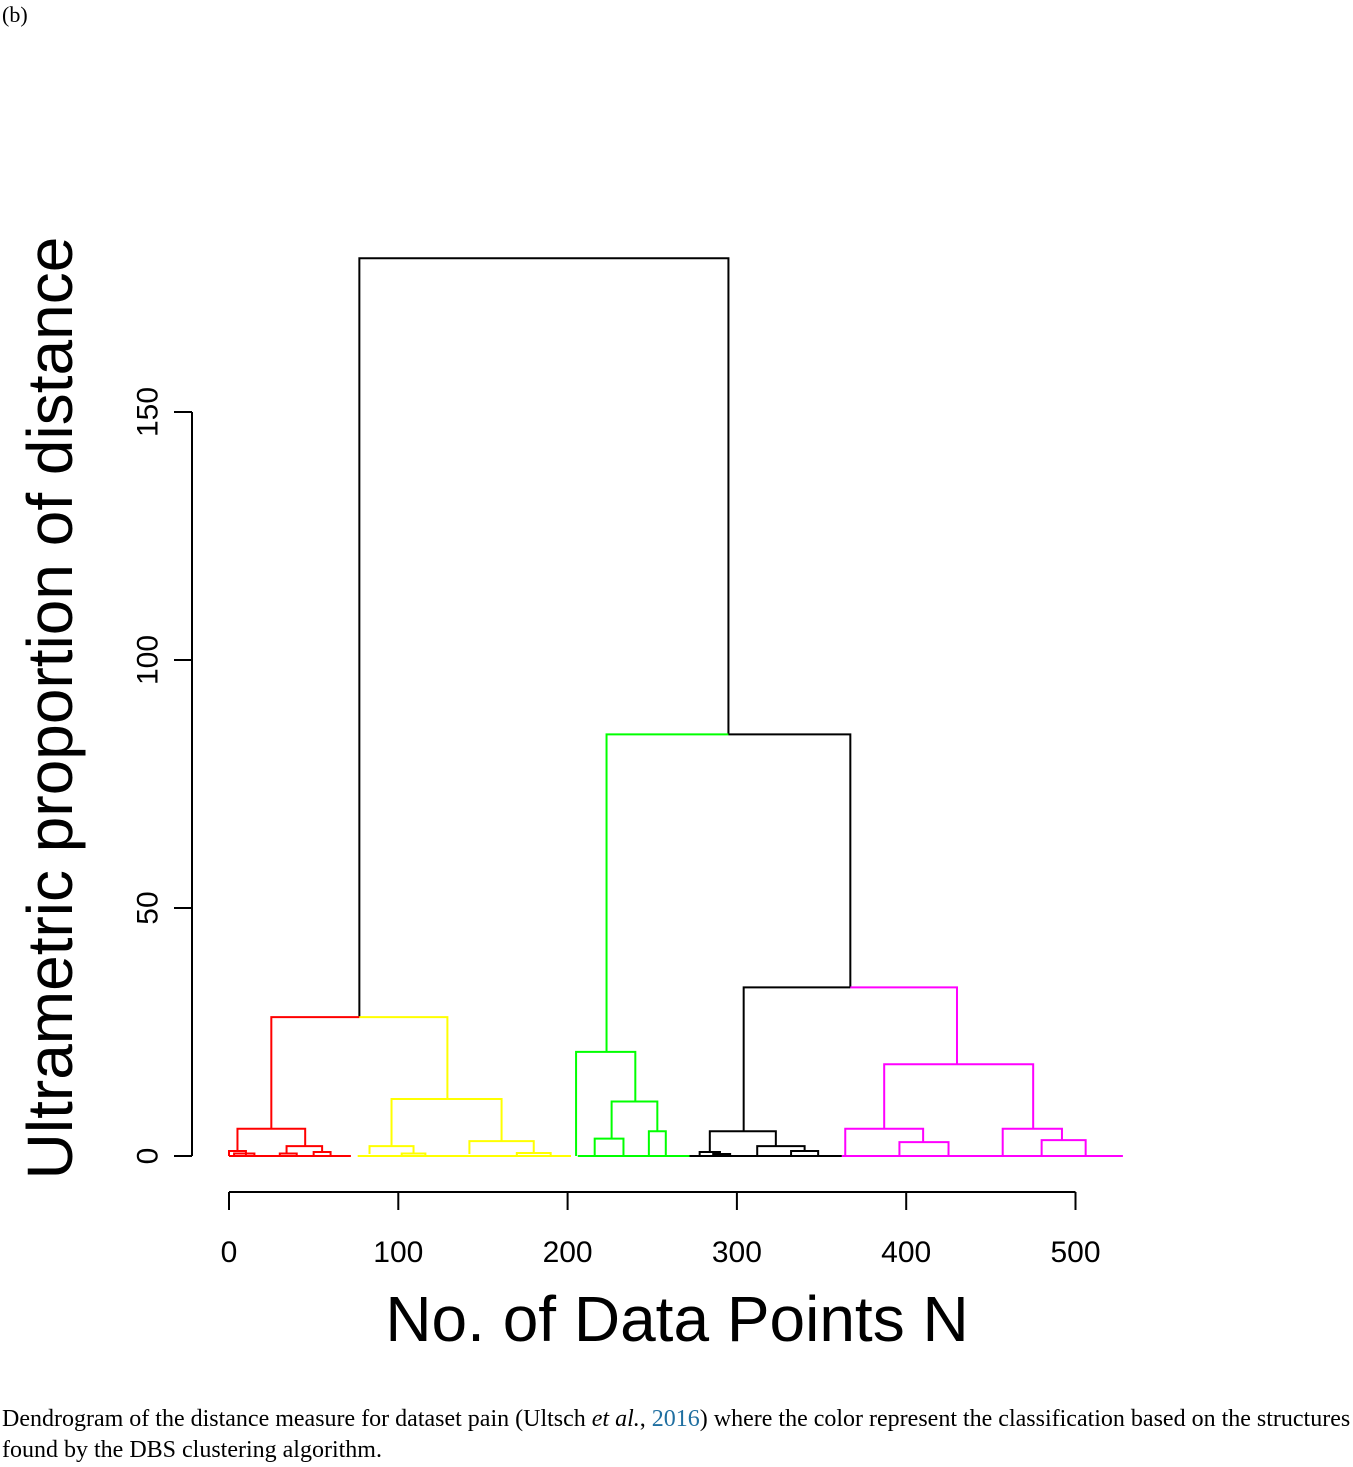 The image size is (1353, 1467). Describe the element at coordinates (568, 1252) in the screenshot. I see `x-tick-label: 200` at that location.